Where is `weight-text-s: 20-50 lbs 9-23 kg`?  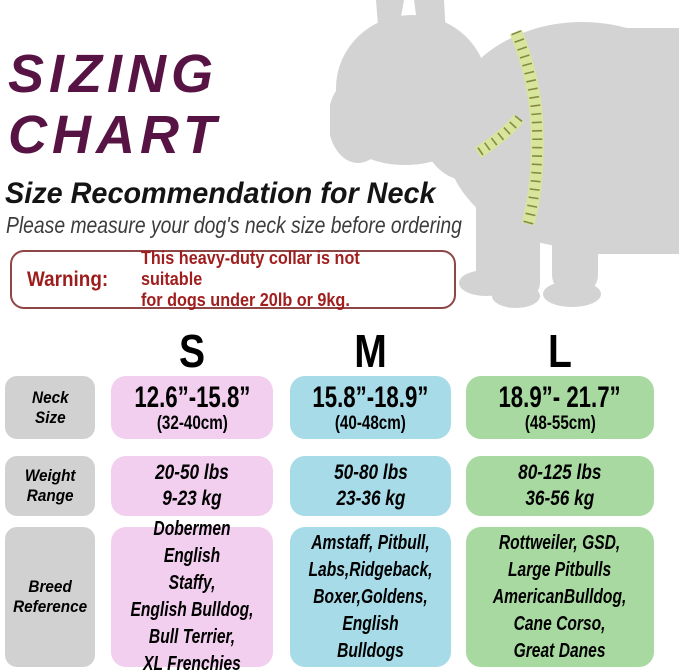
weight-text-s: 20-50 lbs 9-23 kg is located at coordinates (192, 485).